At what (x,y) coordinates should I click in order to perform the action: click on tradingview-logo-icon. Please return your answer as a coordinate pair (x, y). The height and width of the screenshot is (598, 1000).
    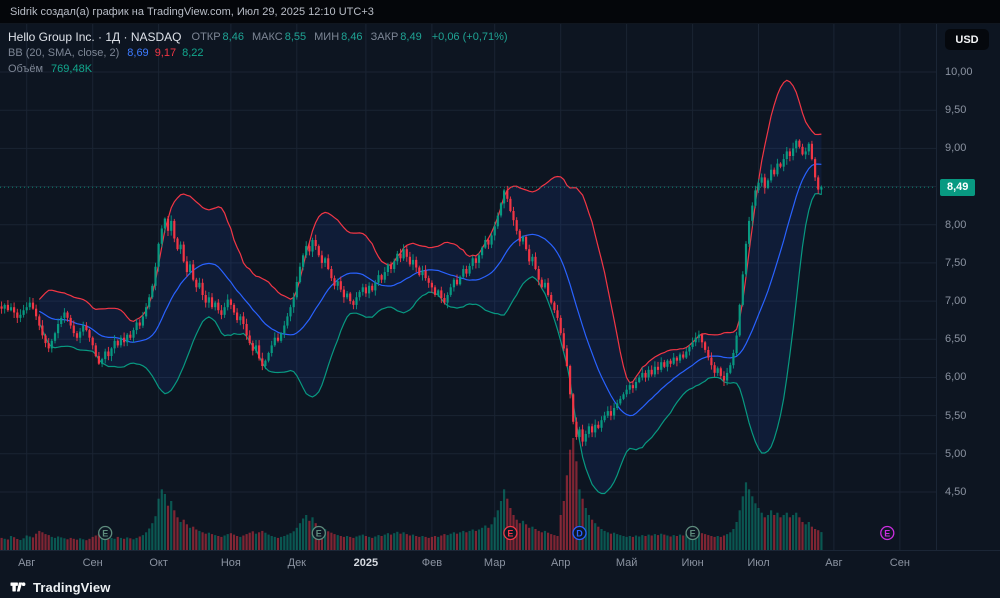
    Looking at the image, I should click on (18, 587).